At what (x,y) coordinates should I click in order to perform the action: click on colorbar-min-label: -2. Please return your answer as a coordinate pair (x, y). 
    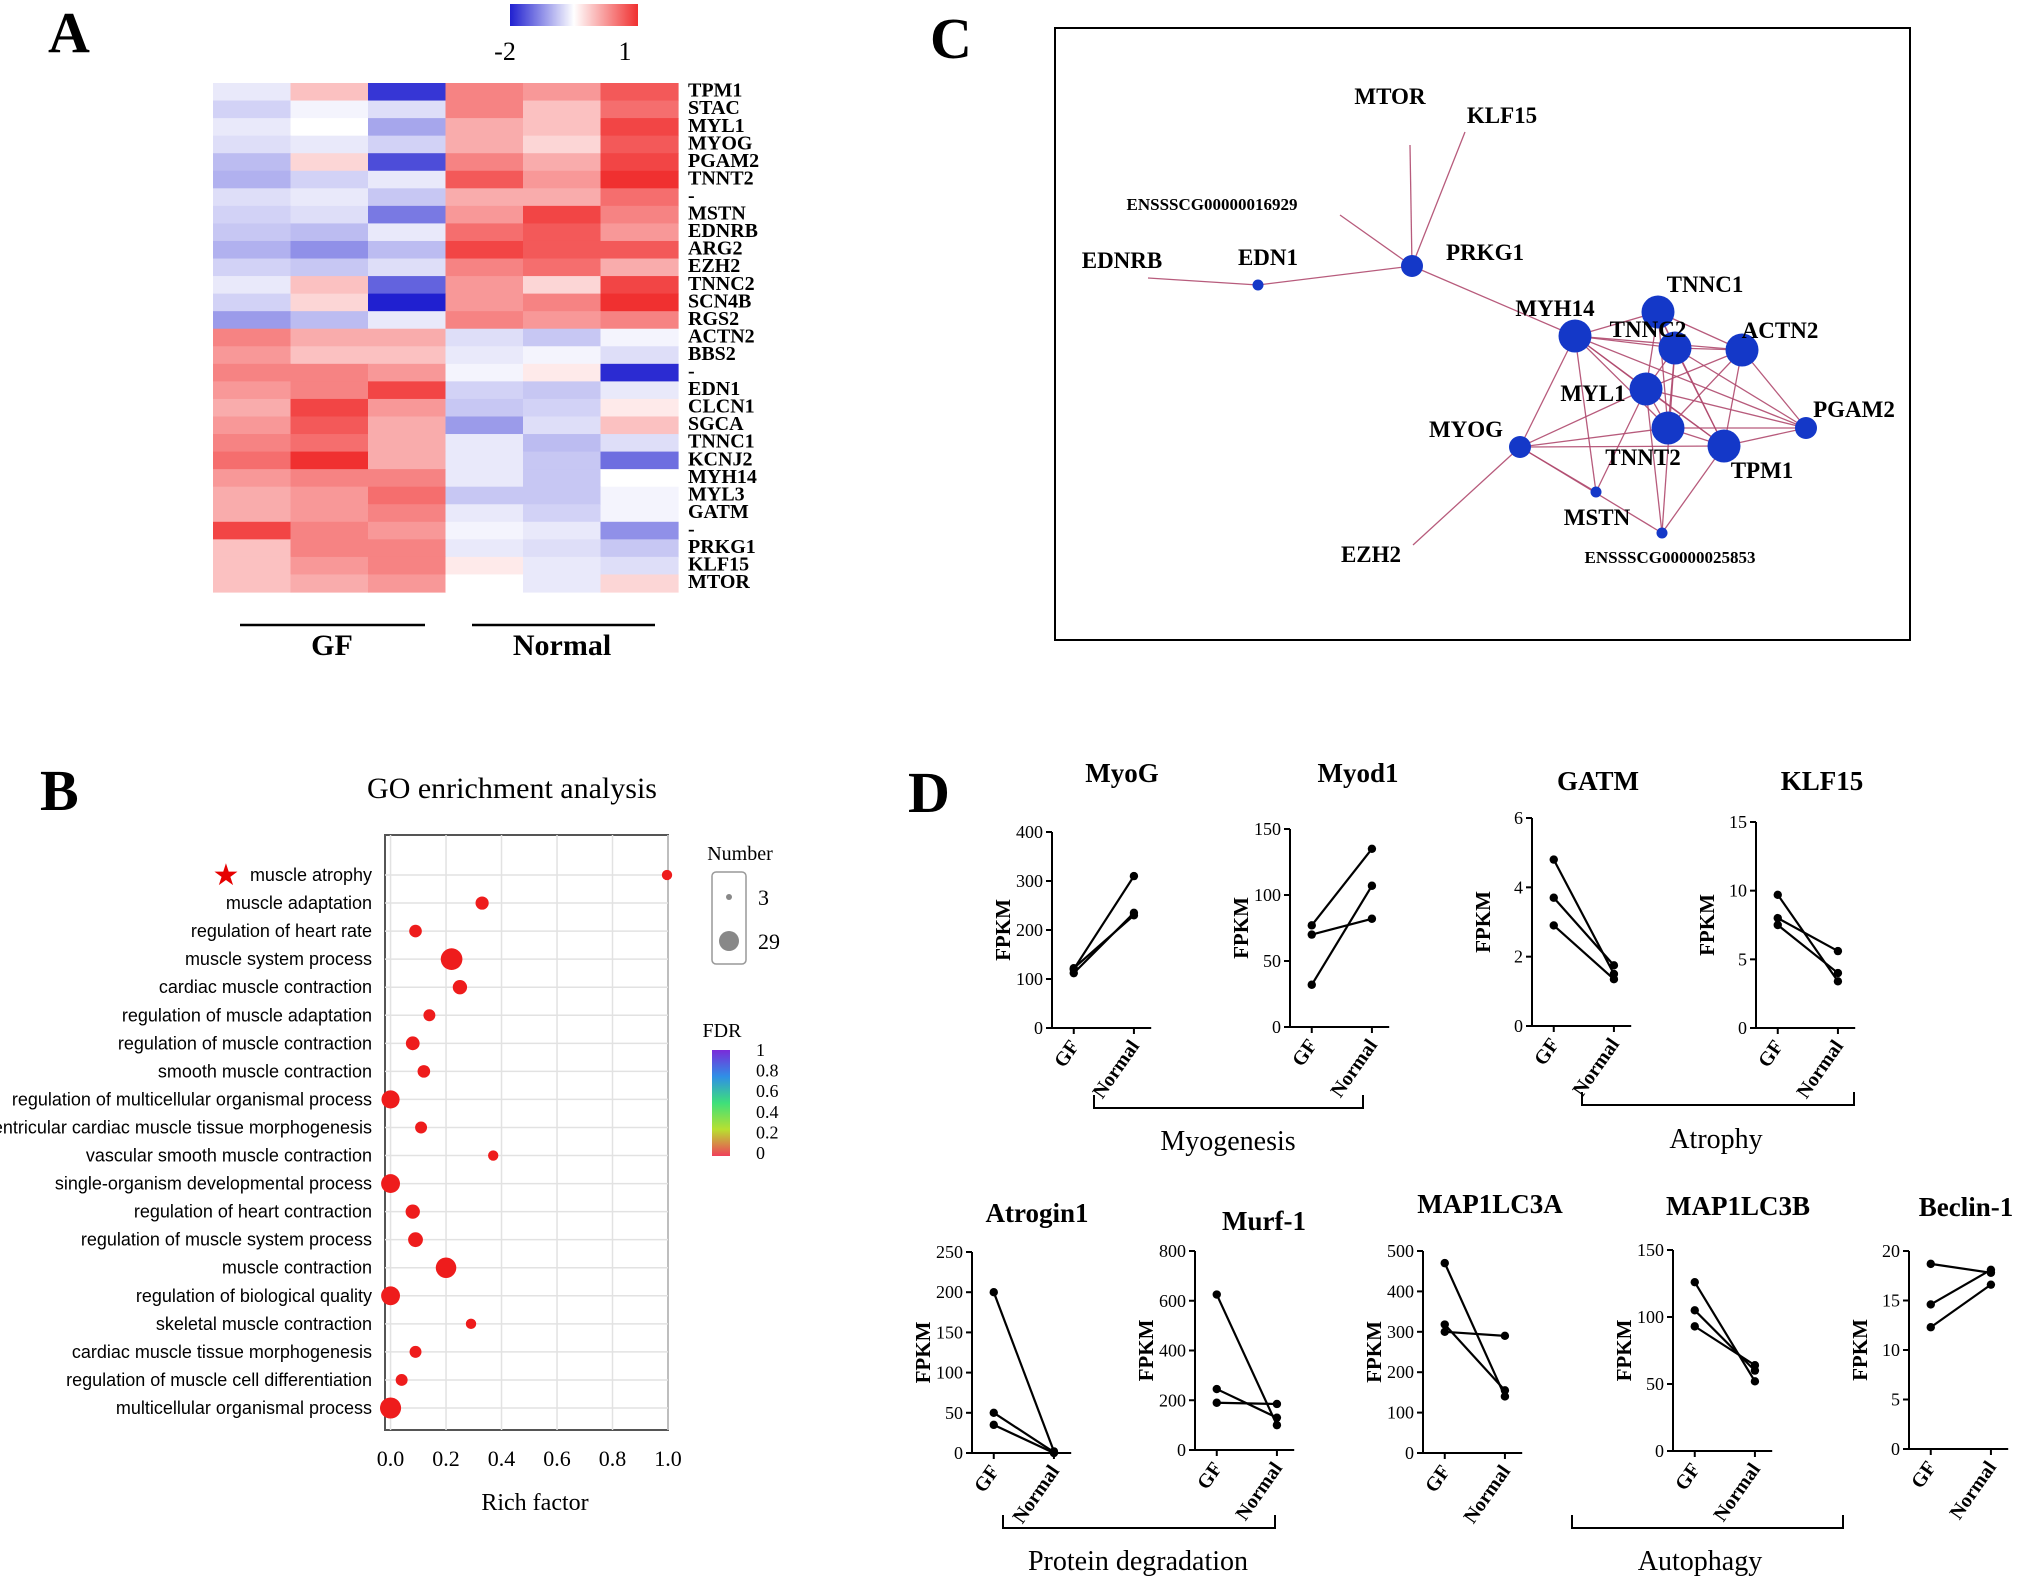
    Looking at the image, I should click on (505, 51).